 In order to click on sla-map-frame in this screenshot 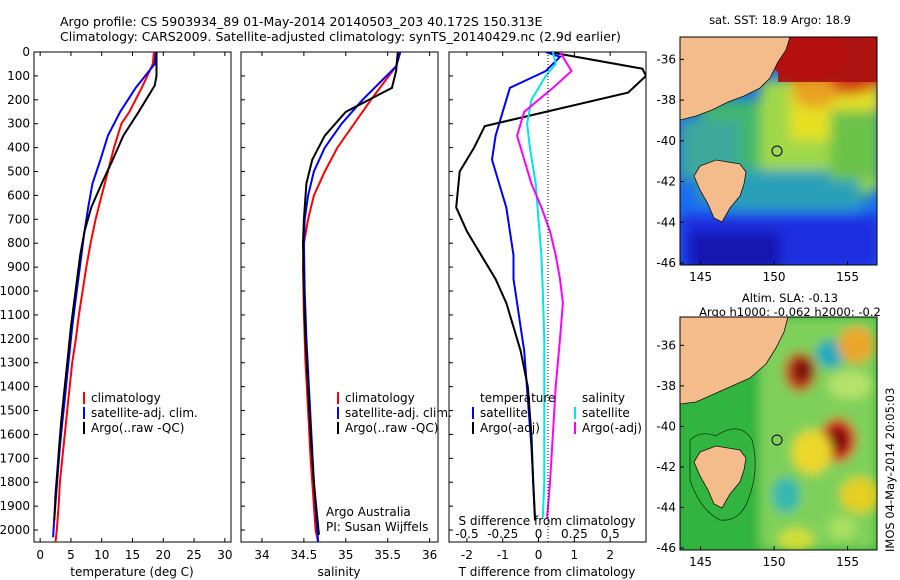, I will do `click(778, 433)`.